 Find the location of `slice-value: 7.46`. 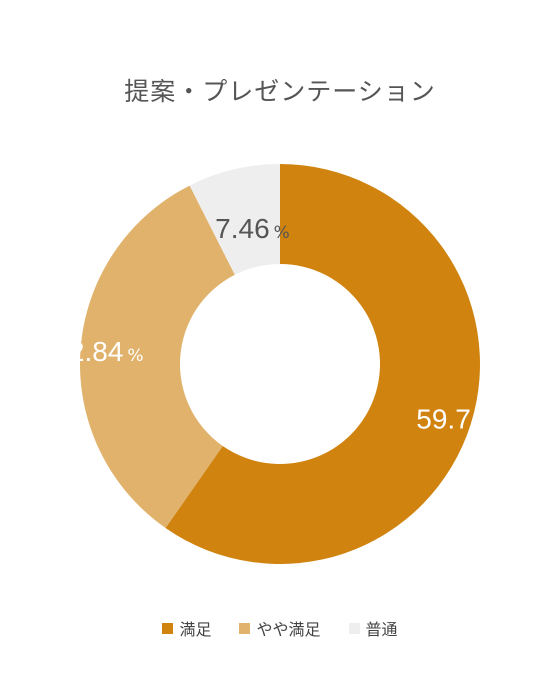

slice-value: 7.46 is located at coordinates (242, 228).